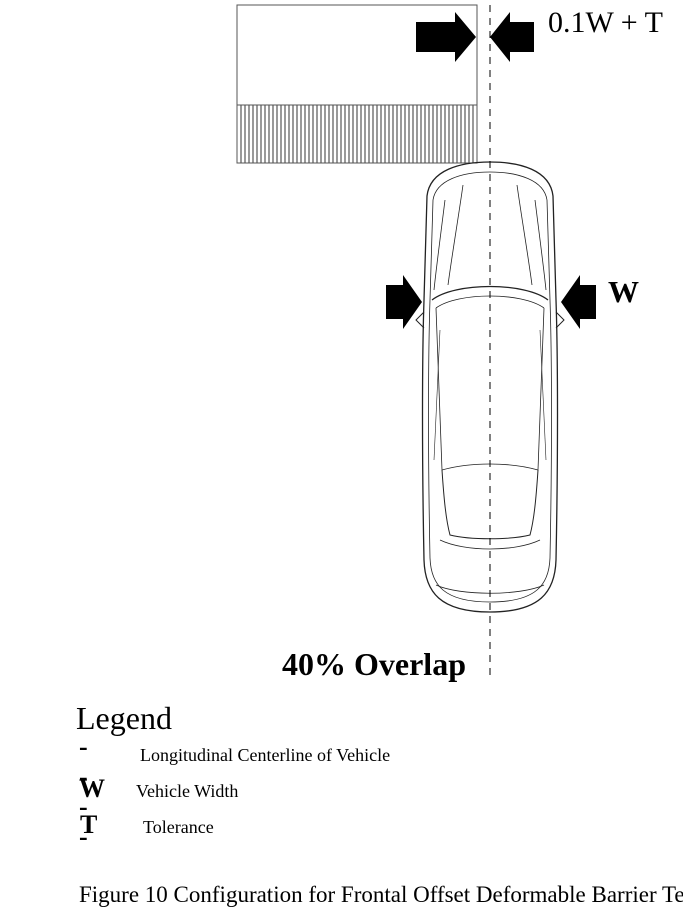 The width and height of the screenshot is (683, 918). I want to click on width-dimension-label: W, so click(623, 291).